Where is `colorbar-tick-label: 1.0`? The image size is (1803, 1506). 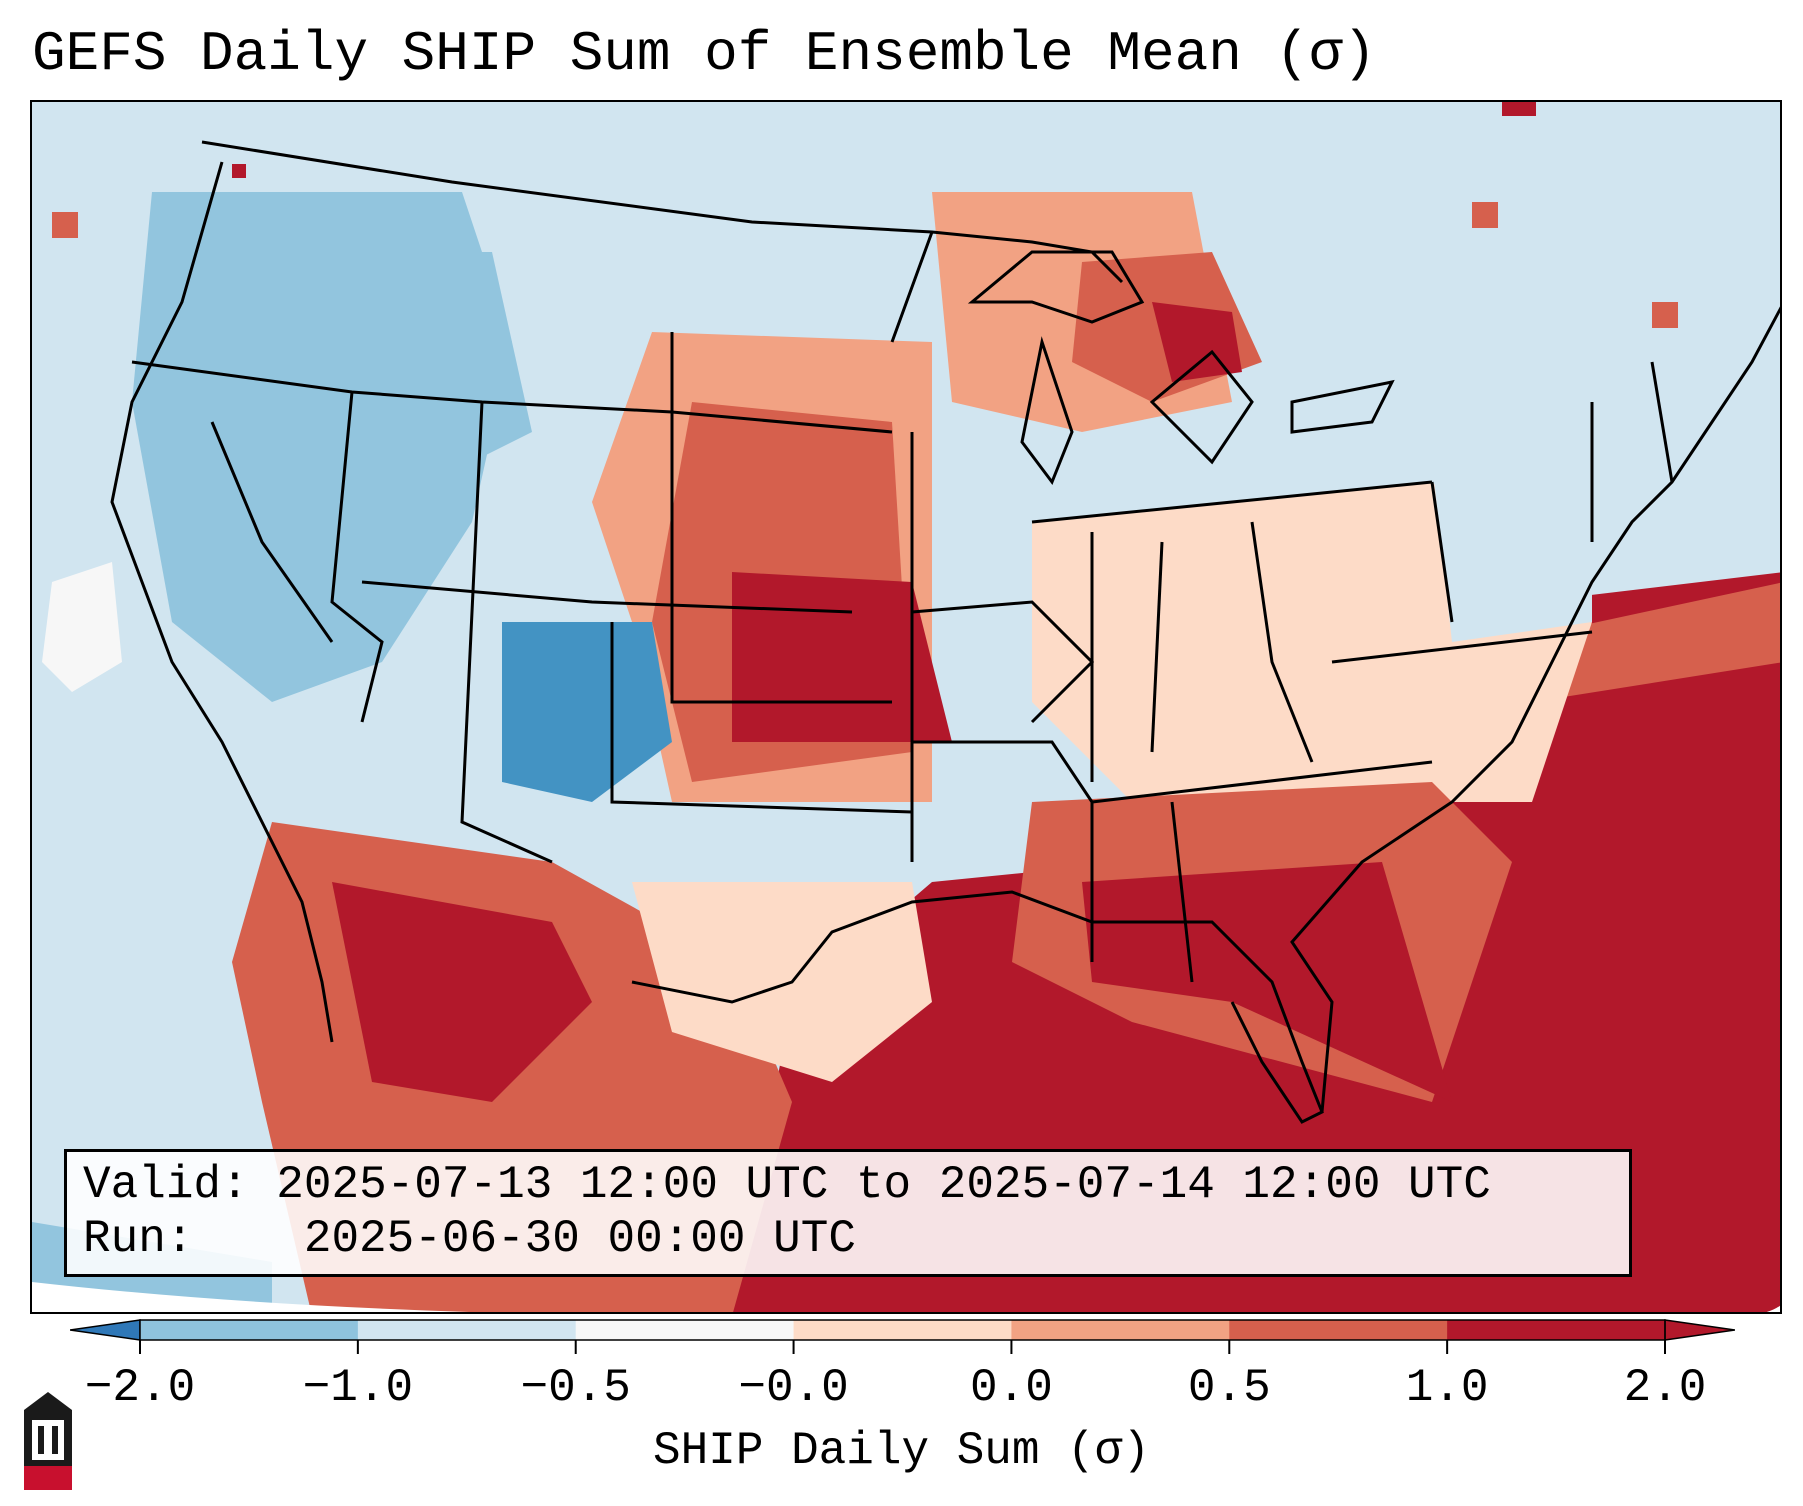 colorbar-tick-label: 1.0 is located at coordinates (1447, 1388).